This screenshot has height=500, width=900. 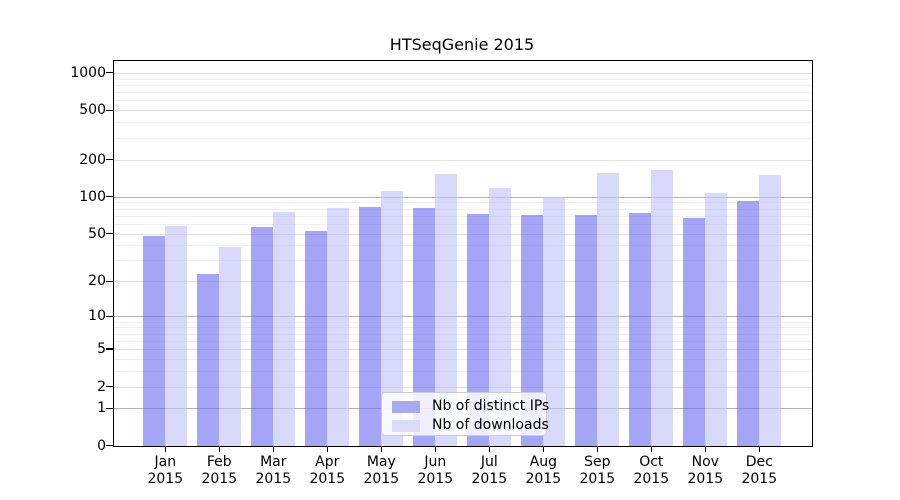 I want to click on bar-ips-nov, so click(x=694, y=332).